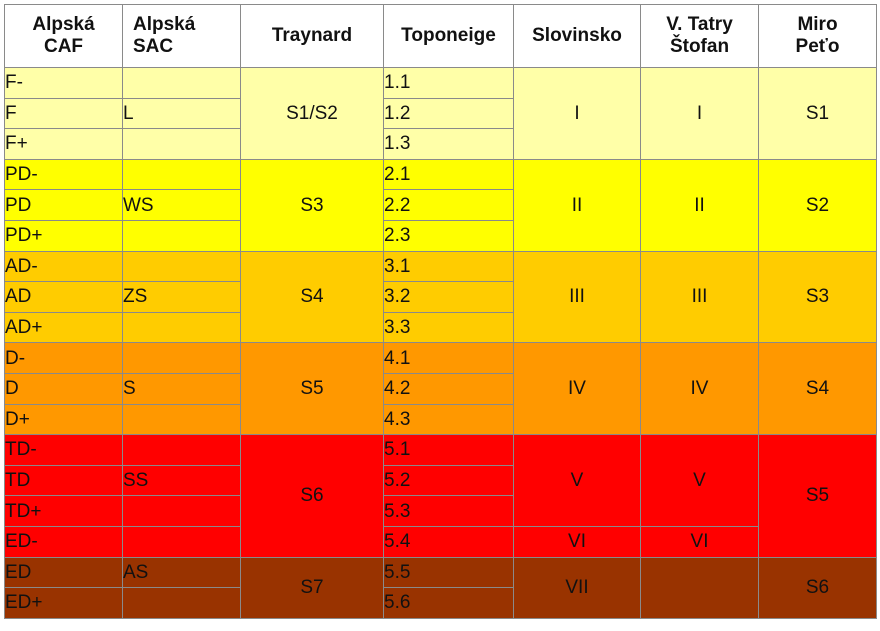 The height and width of the screenshot is (631, 880). I want to click on slovinsko-cell: III, so click(577, 297).